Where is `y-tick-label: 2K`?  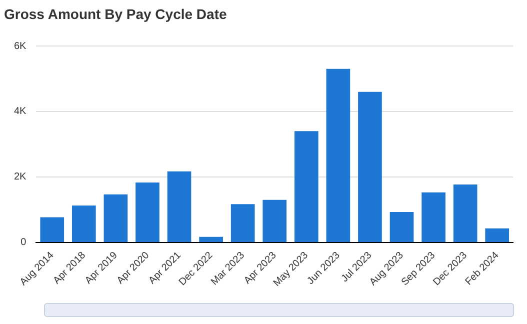
y-tick-label: 2K is located at coordinates (20, 177).